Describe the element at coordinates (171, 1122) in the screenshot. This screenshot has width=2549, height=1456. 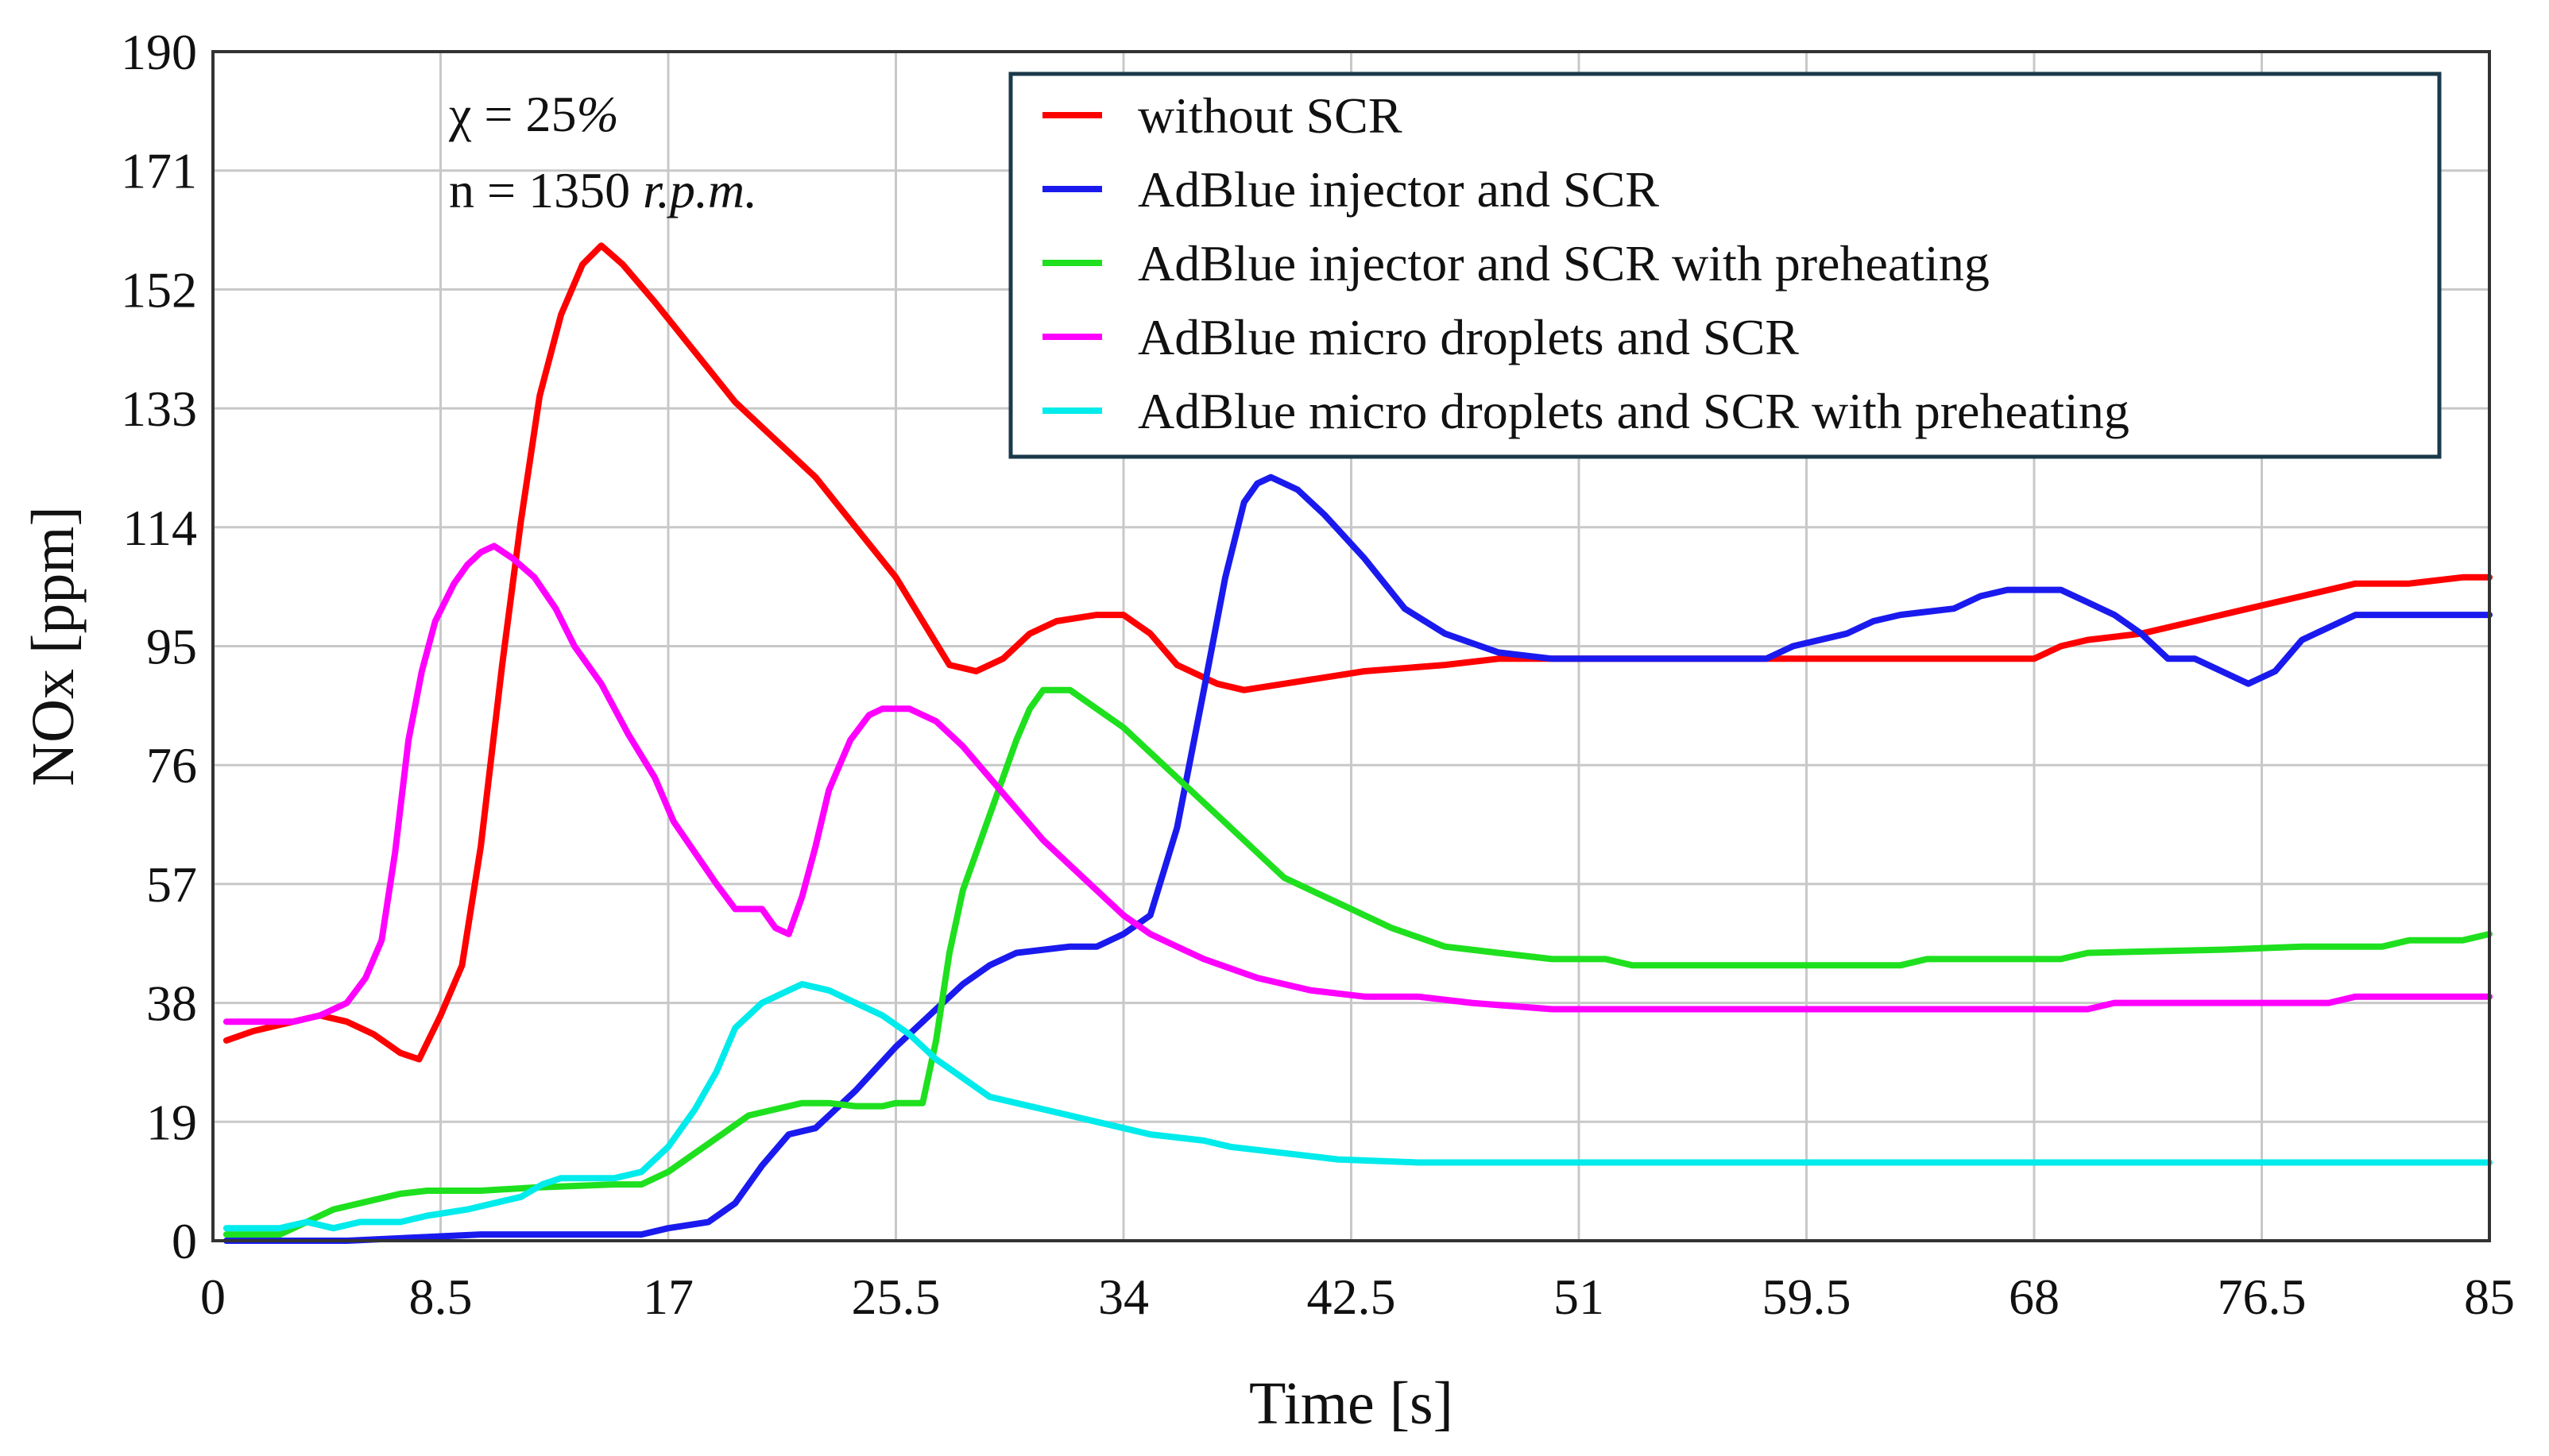
I see `y-tick-label: 19` at that location.